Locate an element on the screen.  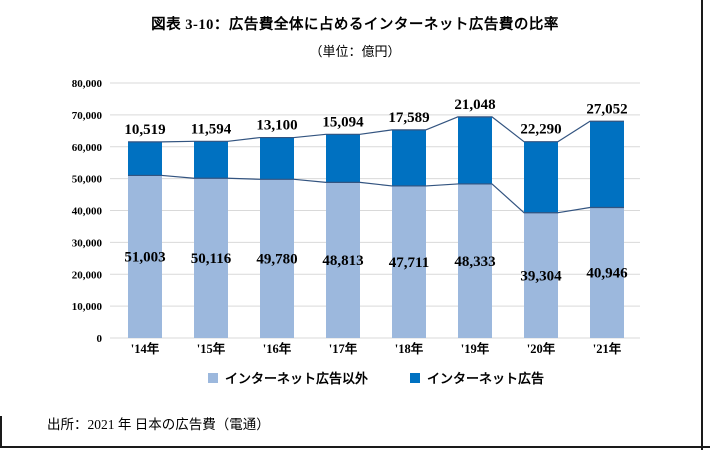
non-internet-value-label: 40,946 is located at coordinates (607, 274).